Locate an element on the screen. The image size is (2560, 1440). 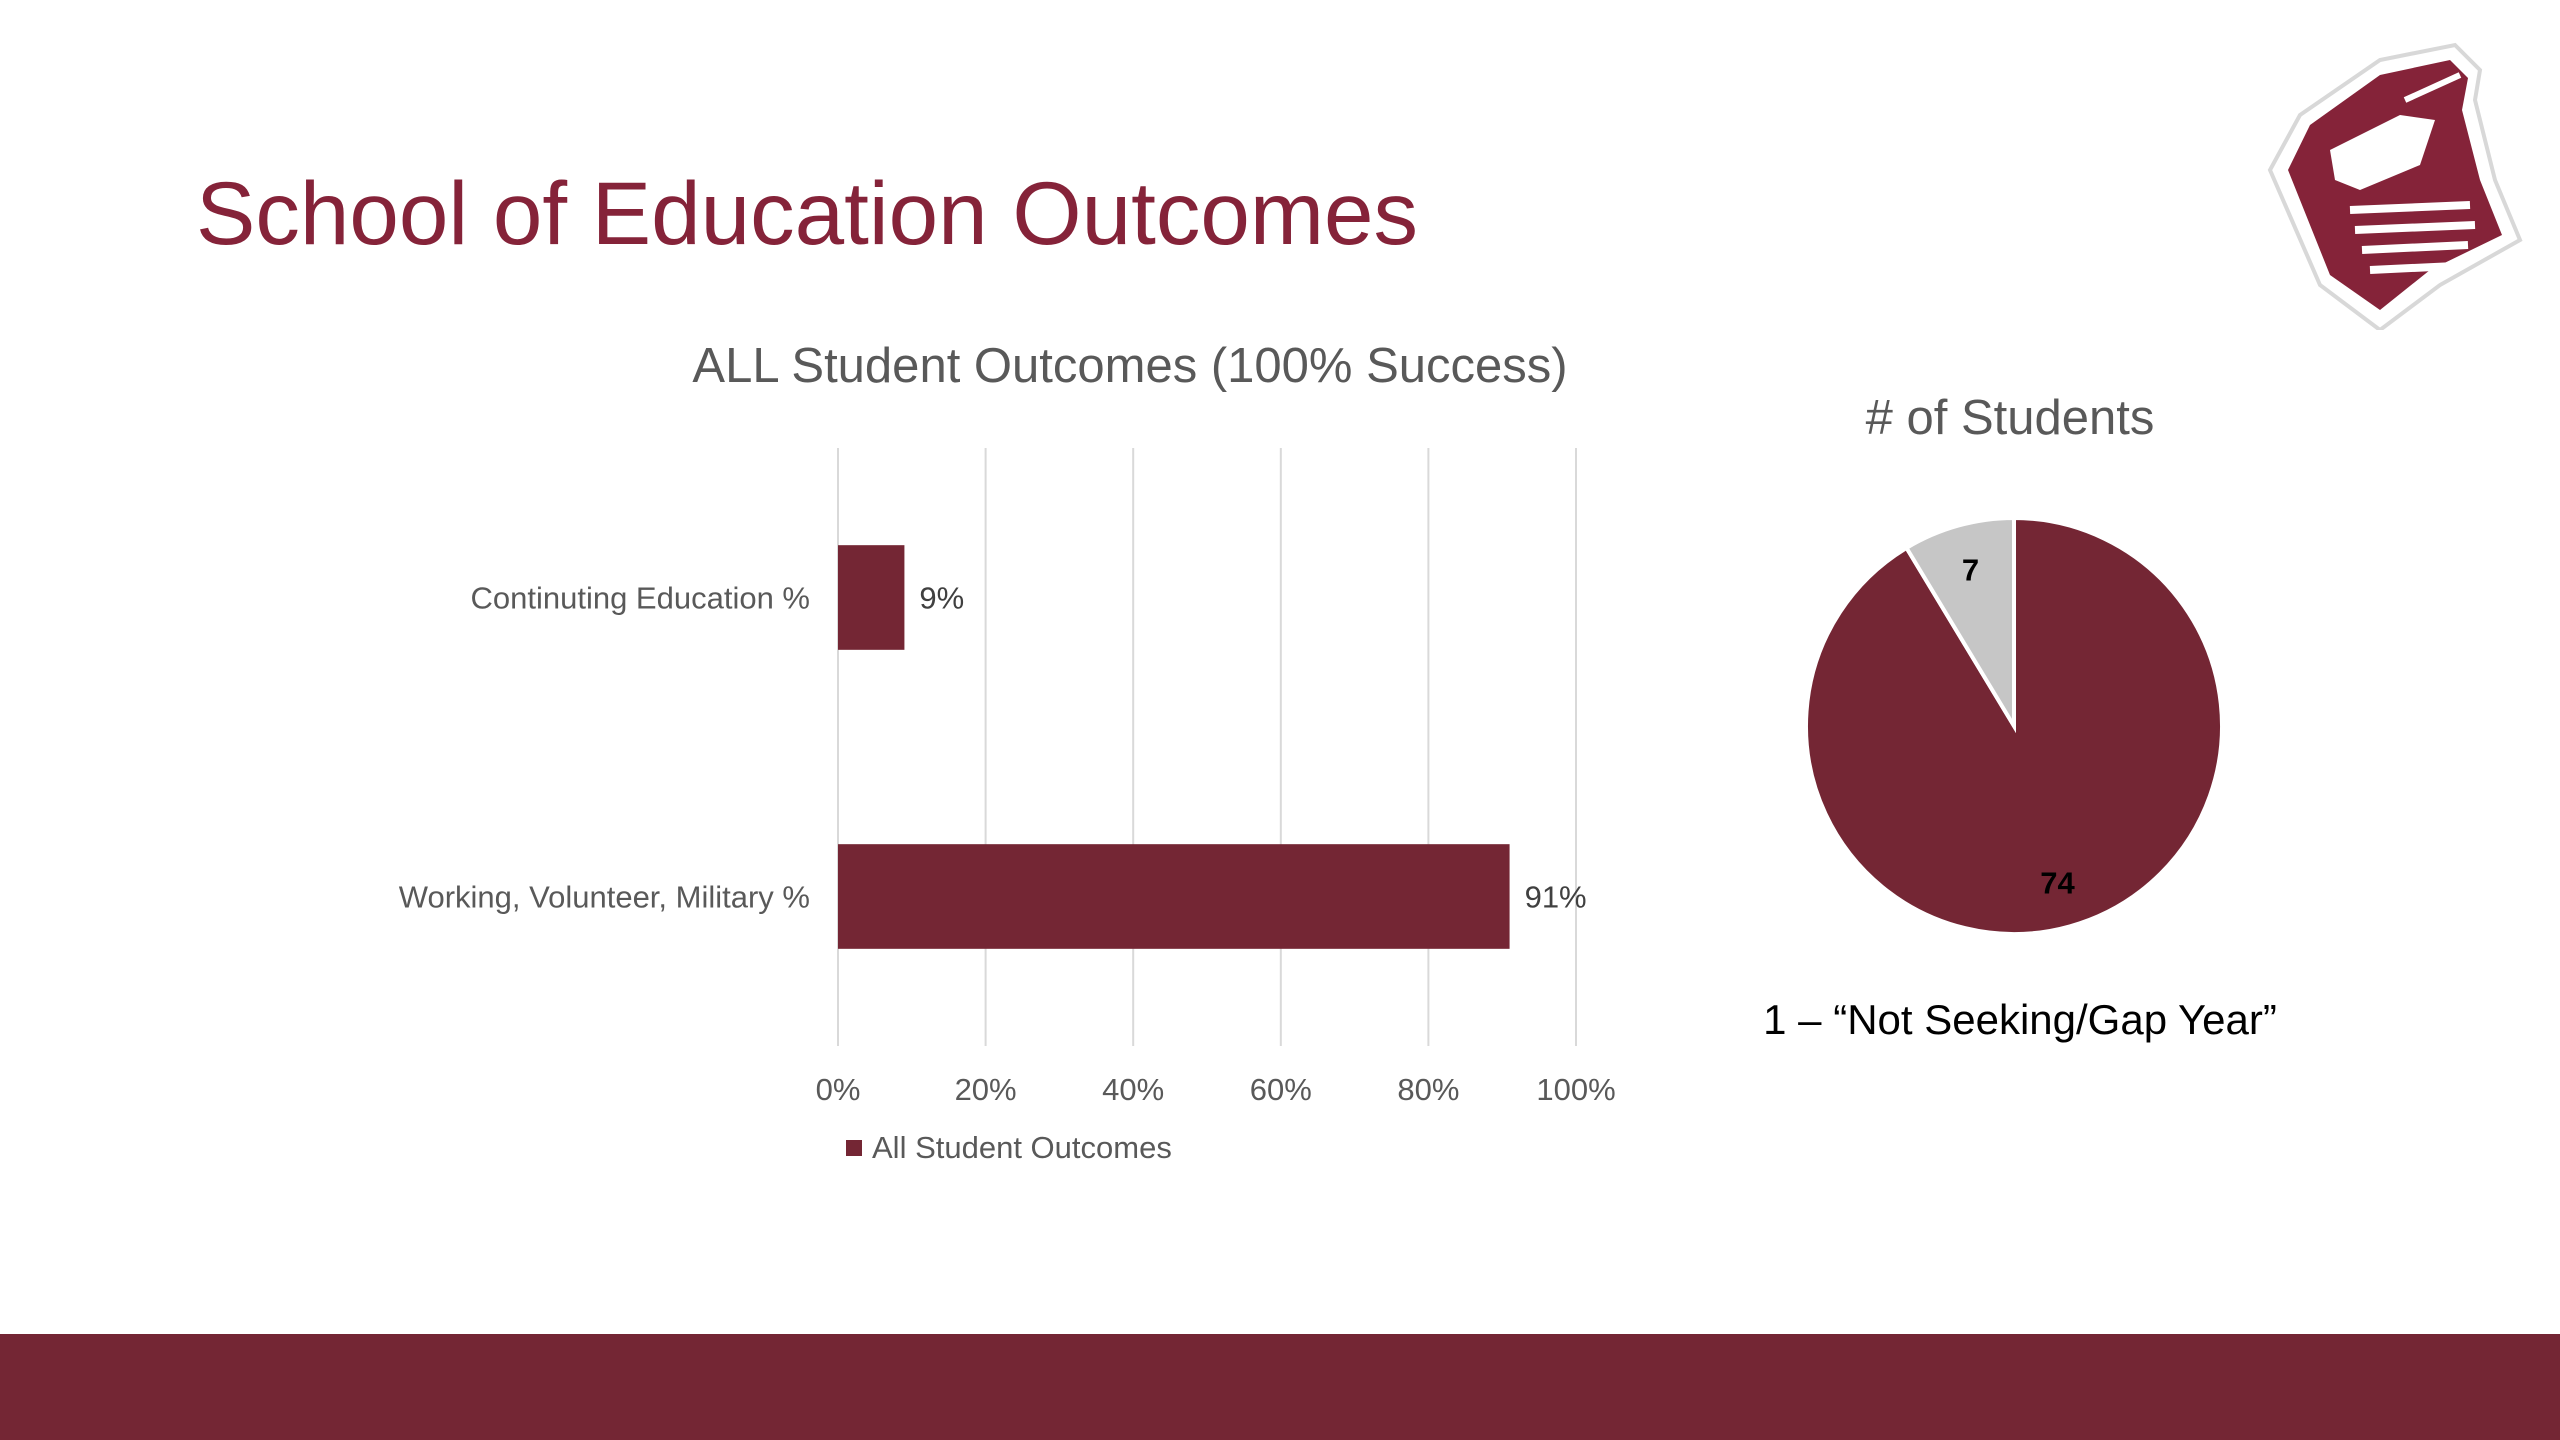
x-tick-label: 0% is located at coordinates (838, 1089).